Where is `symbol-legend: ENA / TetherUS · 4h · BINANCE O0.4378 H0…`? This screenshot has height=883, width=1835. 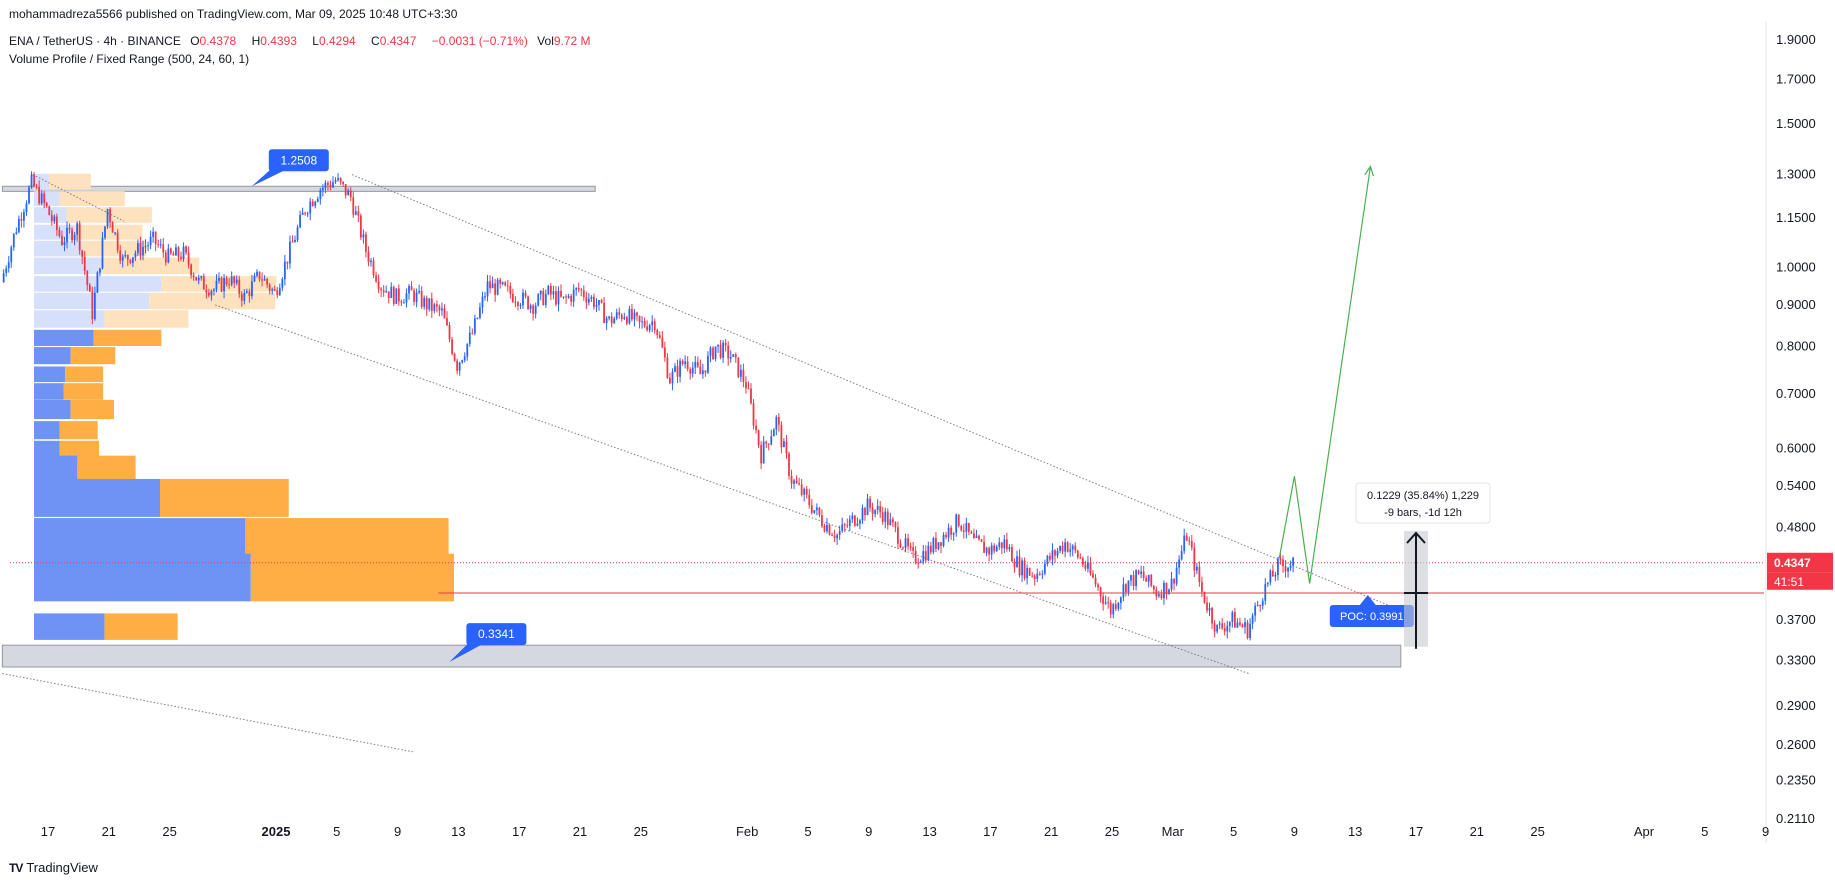 symbol-legend: ENA / TetherUS · 4h · BINANCE O0.4378 H0… is located at coordinates (306, 41).